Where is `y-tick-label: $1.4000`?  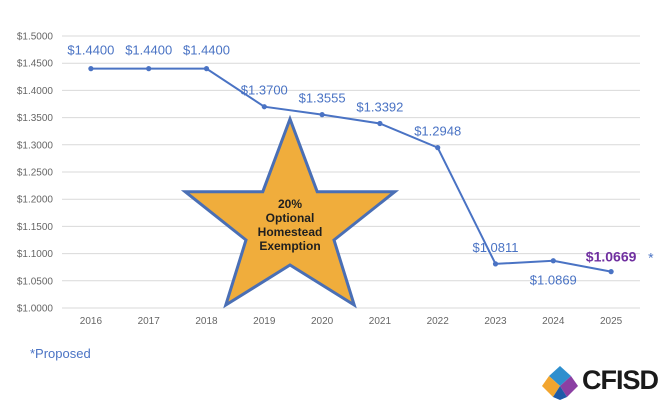
y-tick-label: $1.4000 is located at coordinates (35, 91).